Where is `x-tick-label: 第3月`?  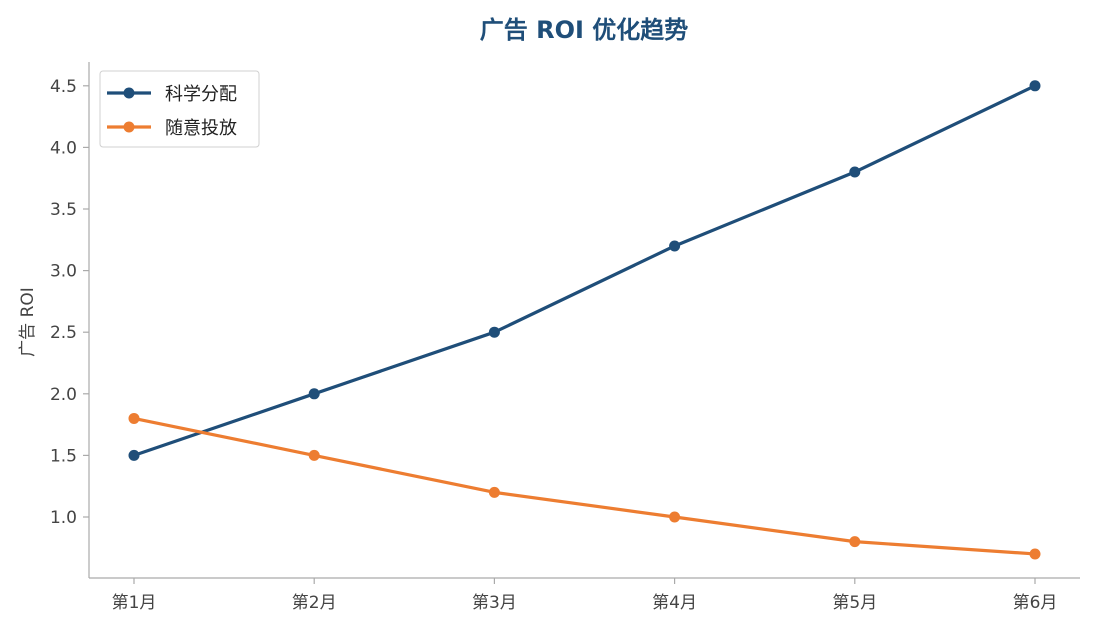 x-tick-label: 第3月 is located at coordinates (494, 603).